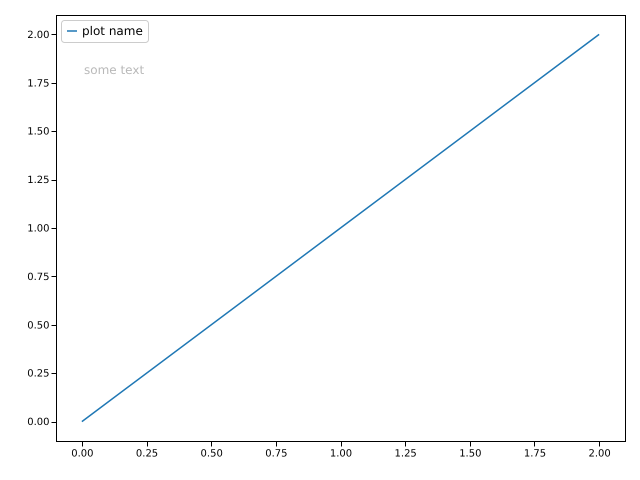 The image size is (640, 480). What do you see at coordinates (38, 132) in the screenshot?
I see `y-tick-label: 1.50` at bounding box center [38, 132].